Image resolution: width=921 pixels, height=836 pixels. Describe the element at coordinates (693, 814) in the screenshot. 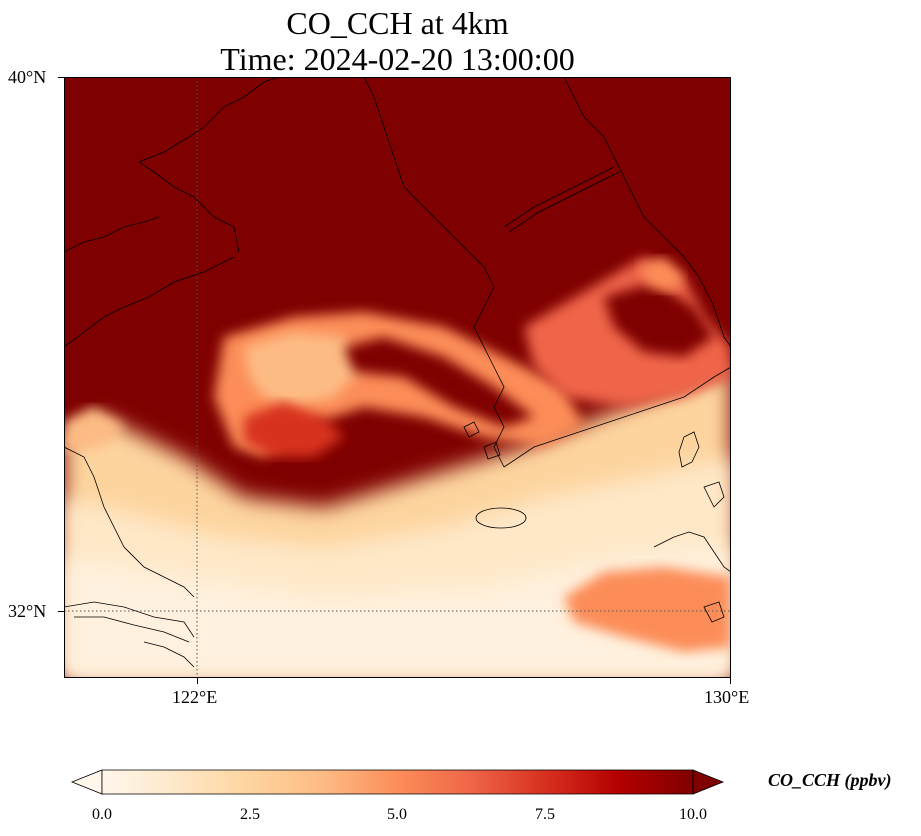

I see `colorbar-tick-10: 10.0` at that location.